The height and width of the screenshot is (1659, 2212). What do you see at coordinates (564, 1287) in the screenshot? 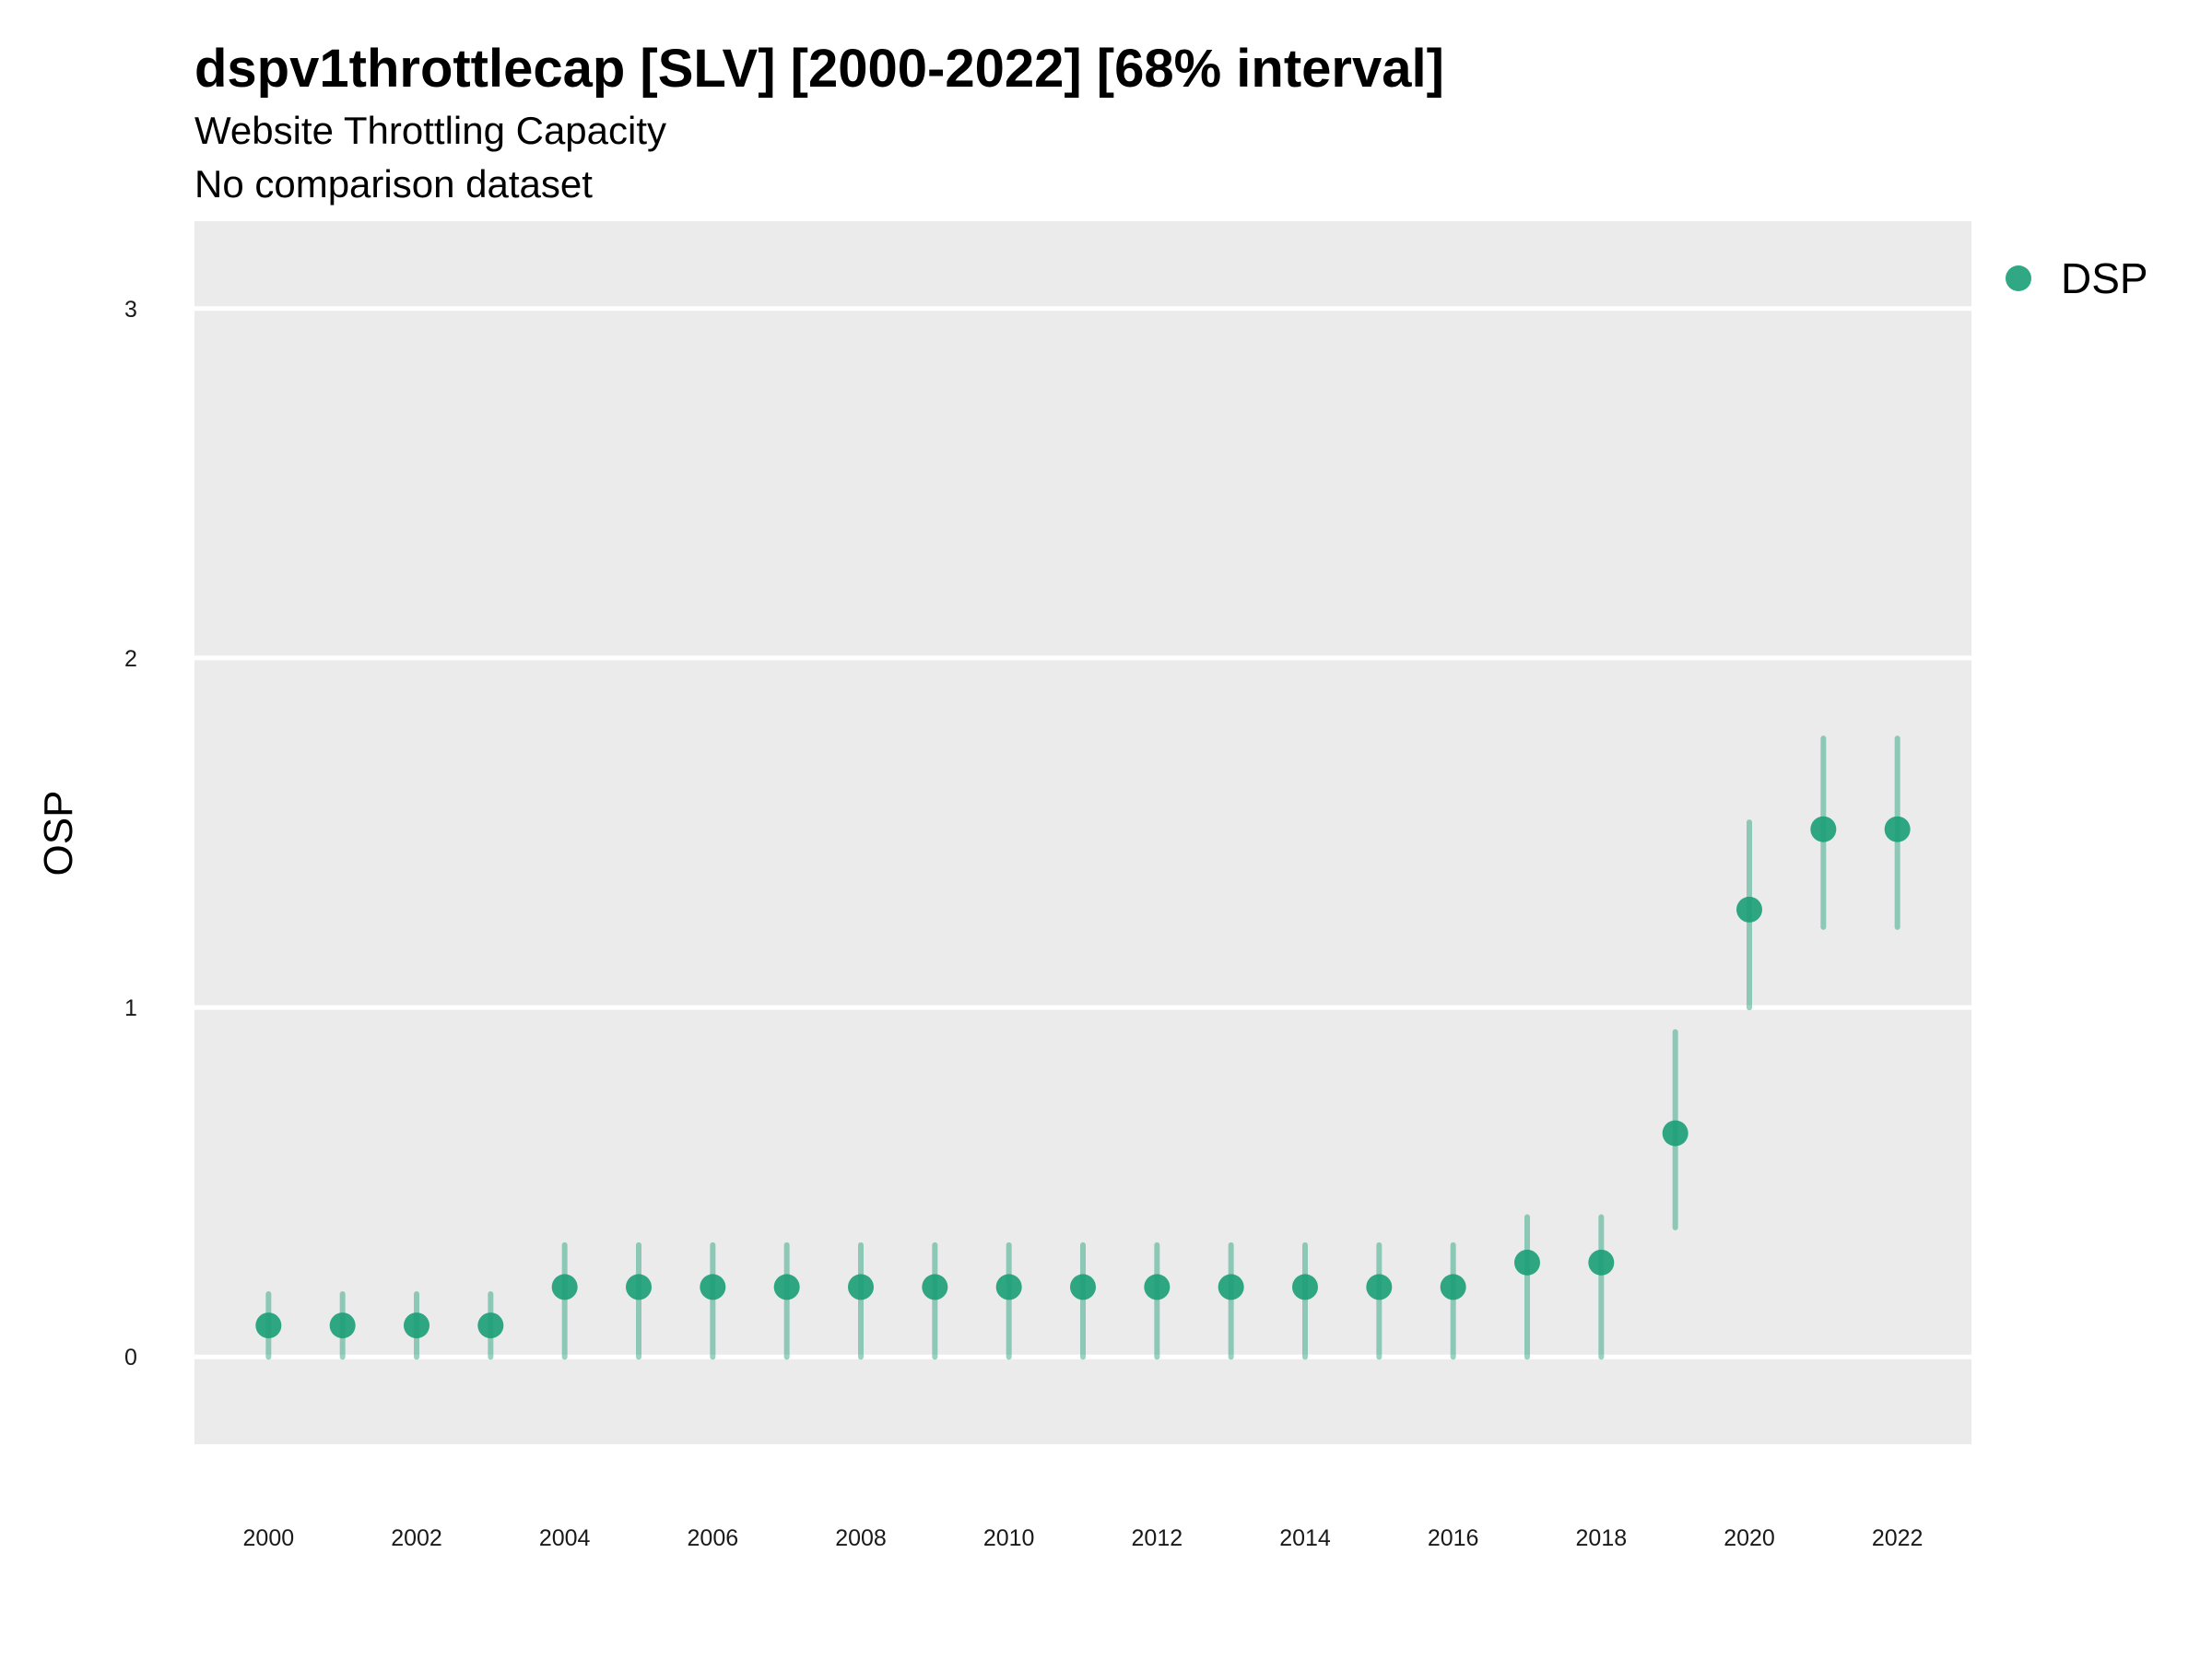
I see `data-point-2004` at bounding box center [564, 1287].